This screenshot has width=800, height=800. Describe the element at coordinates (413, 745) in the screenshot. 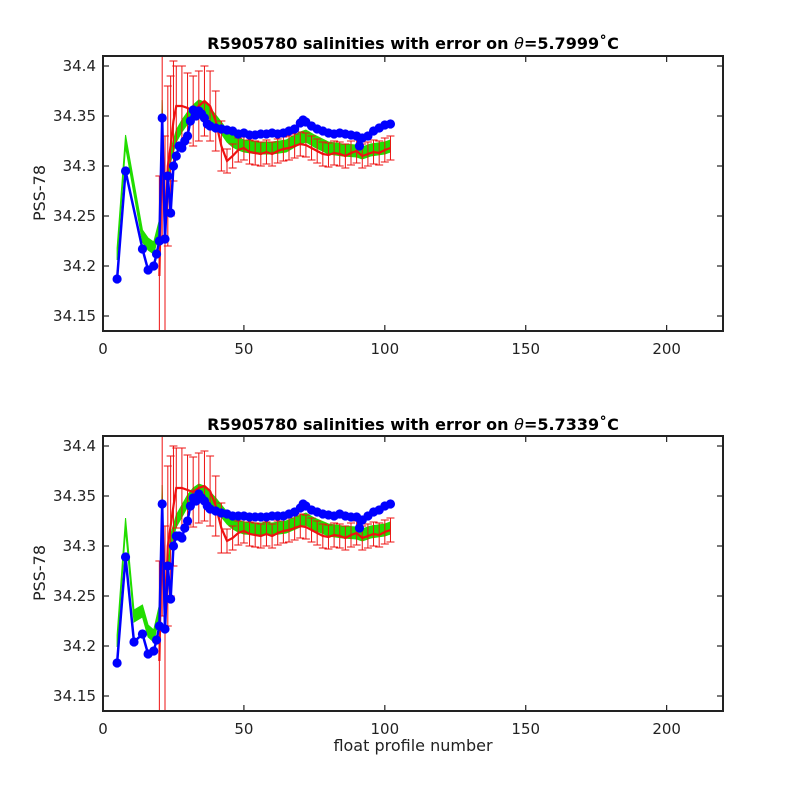

I see `x-axis-label: float profile number` at that location.